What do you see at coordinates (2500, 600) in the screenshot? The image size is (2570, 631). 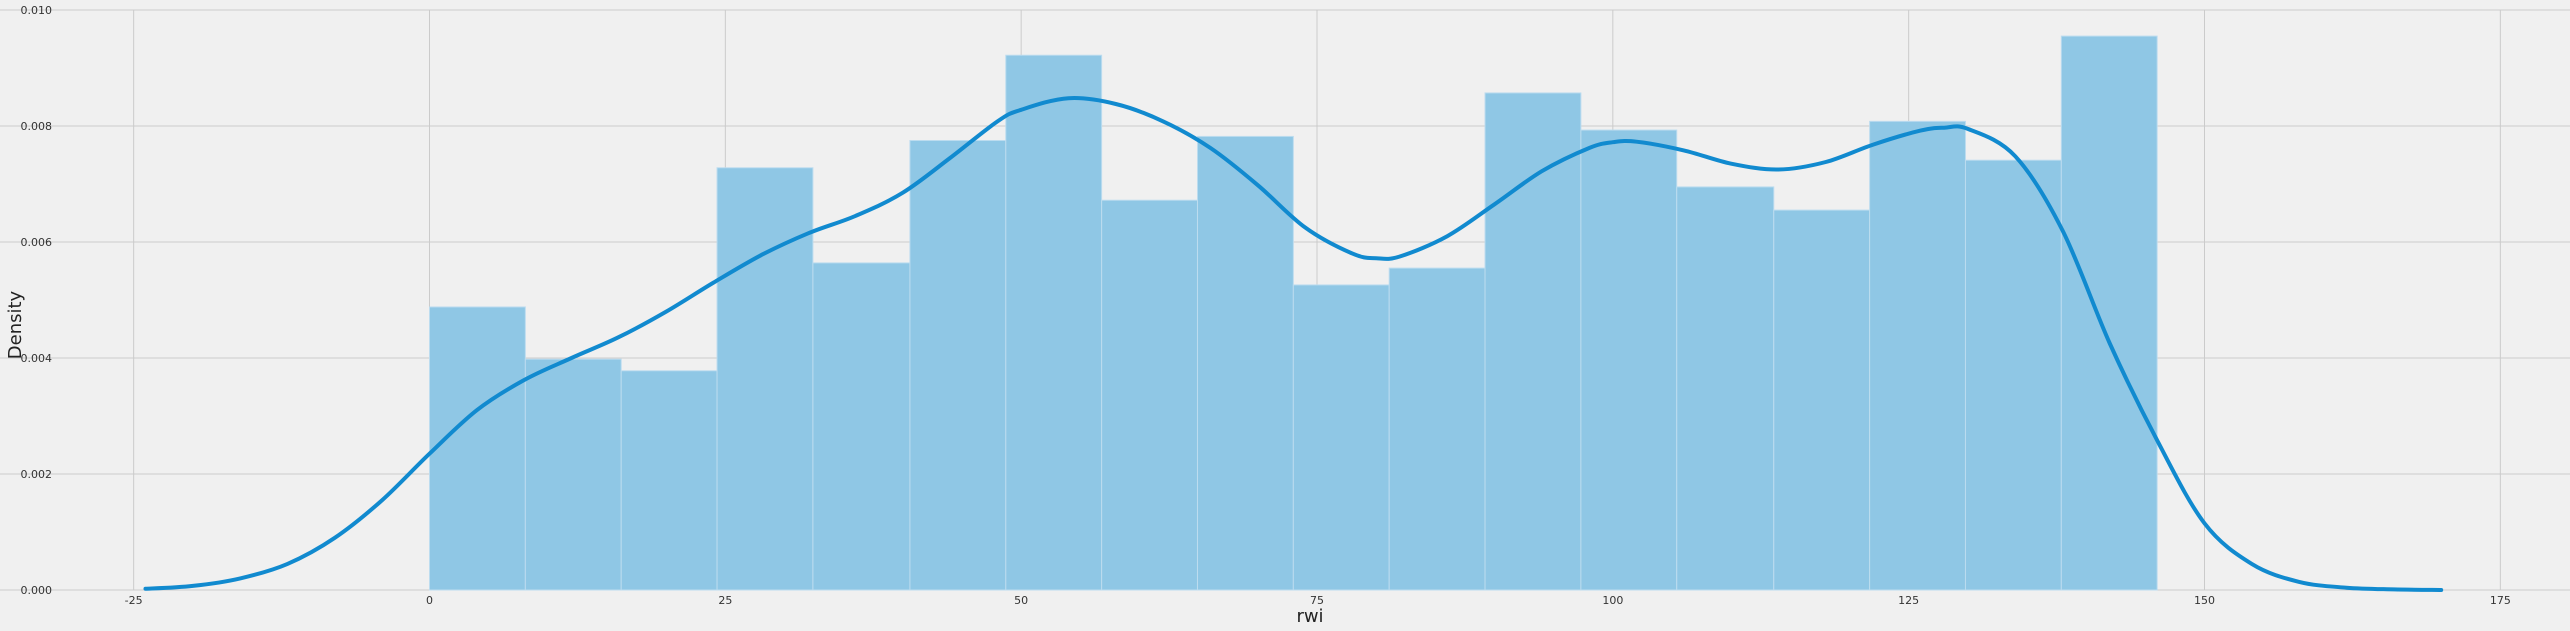 I see `x-tick-label: 175` at bounding box center [2500, 600].